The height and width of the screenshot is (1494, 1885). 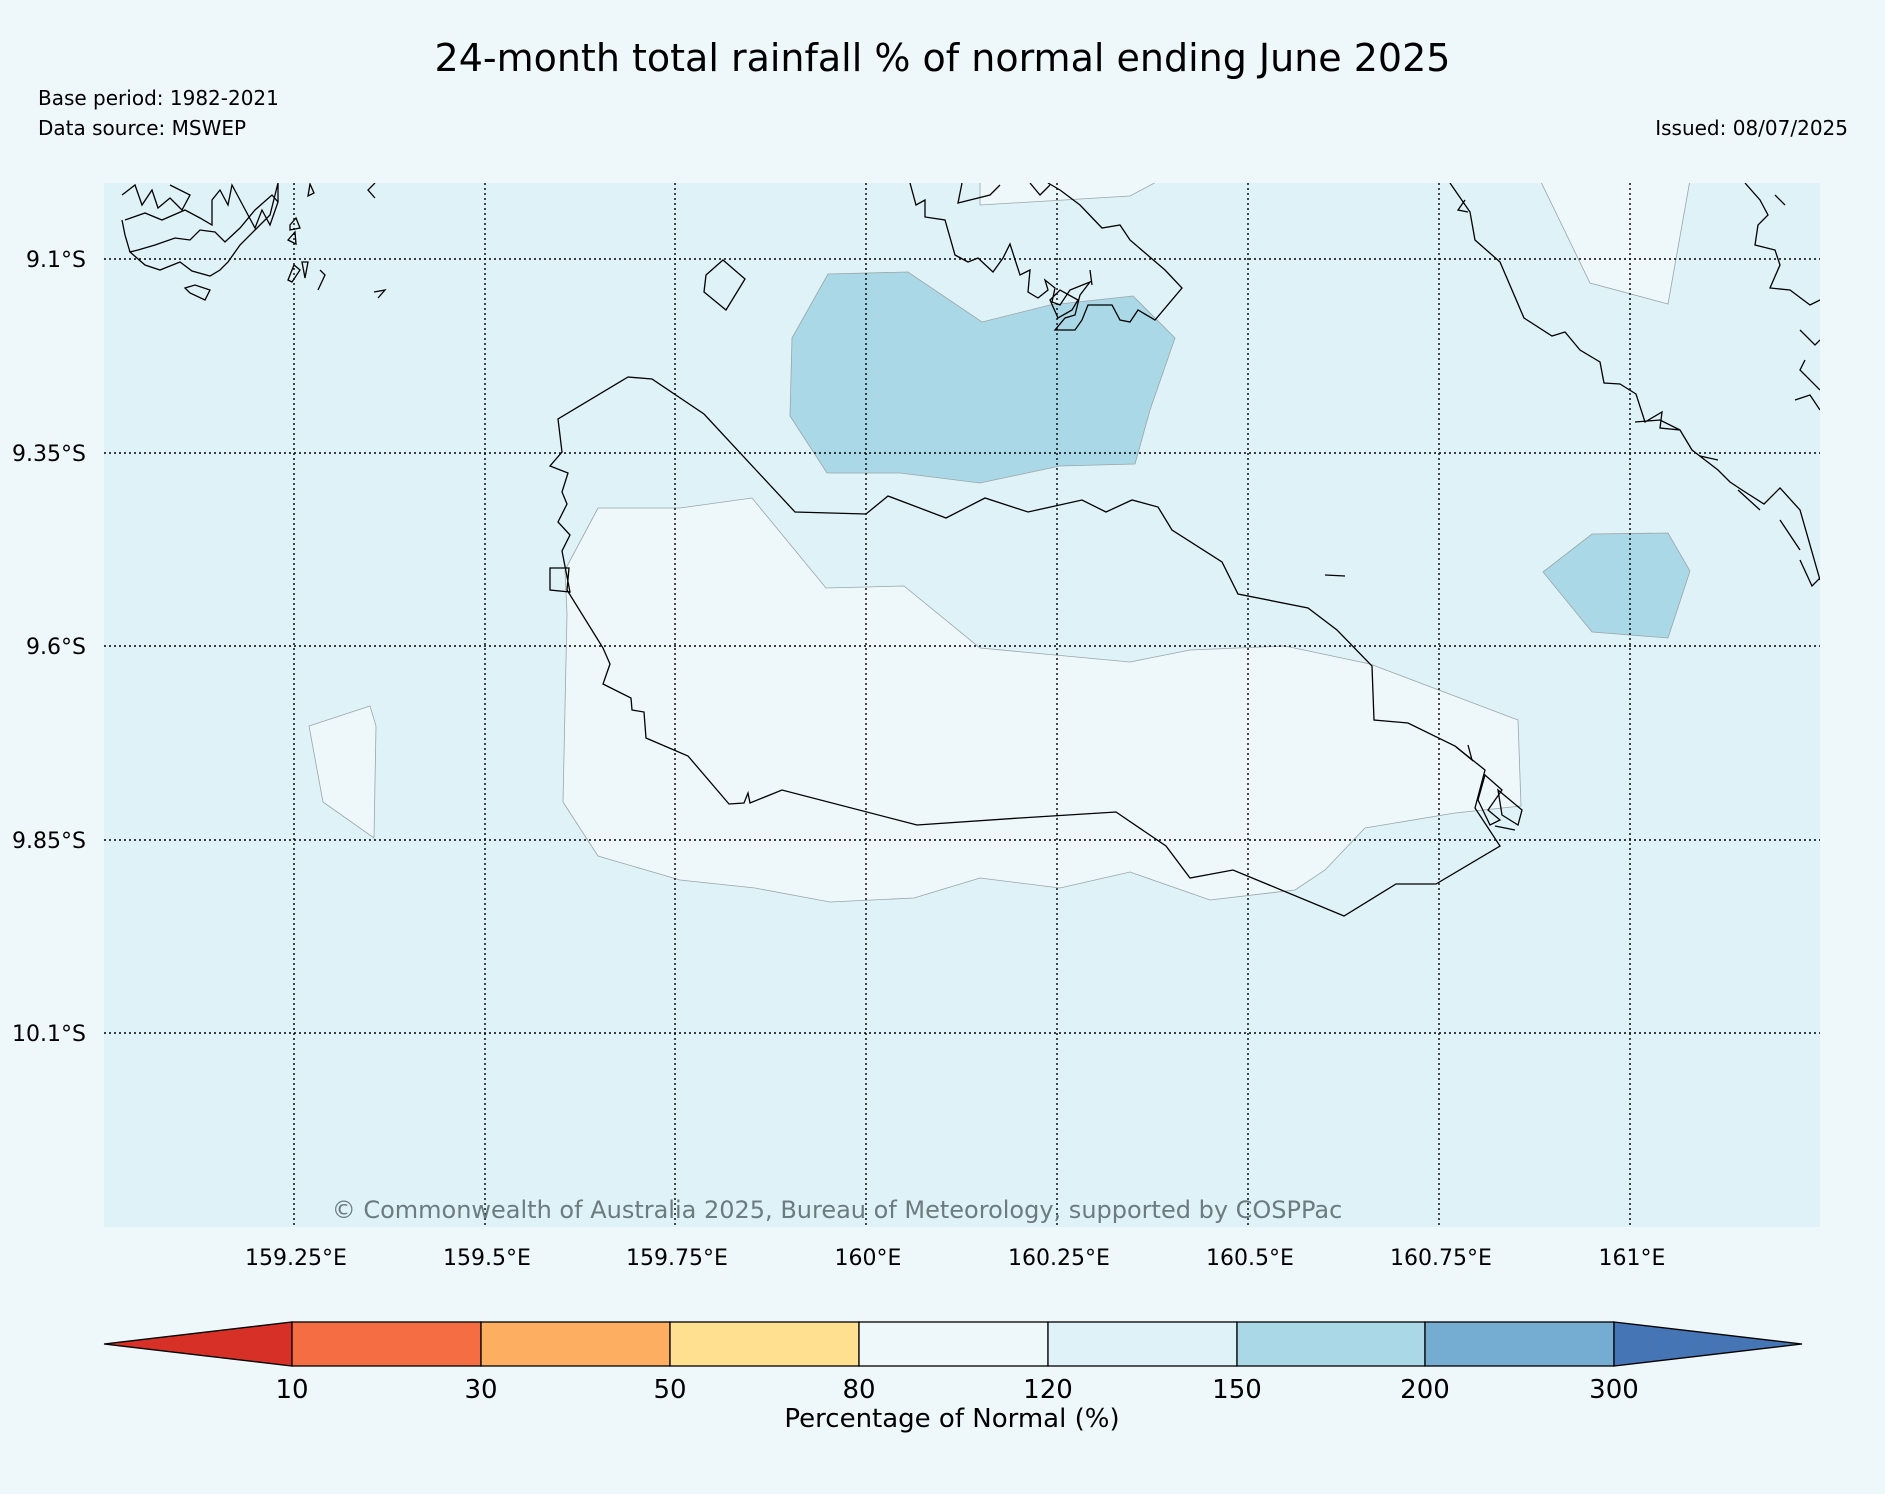 What do you see at coordinates (480, 1390) in the screenshot?
I see `colorbar-tick-label: 30` at bounding box center [480, 1390].